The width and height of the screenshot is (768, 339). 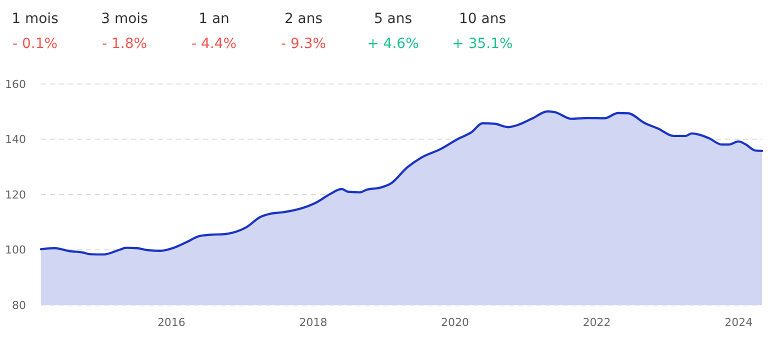 I want to click on category-label: 3 mois, so click(x=124, y=19).